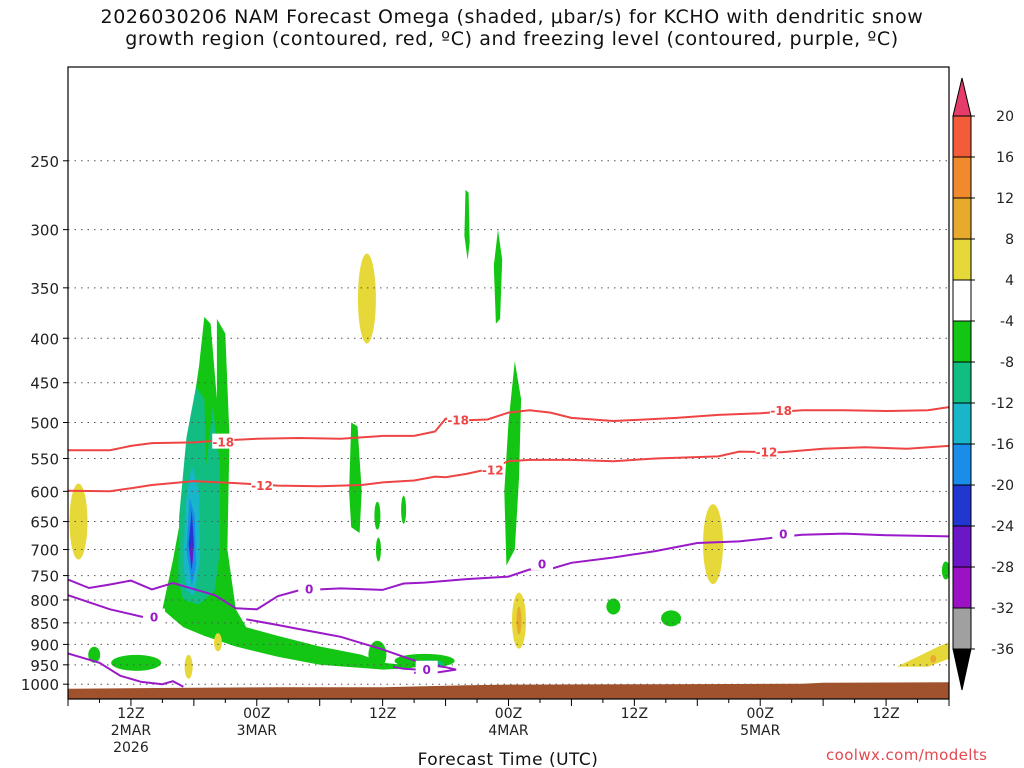 This screenshot has height=768, width=1024. I want to click on colorbar-legend: 20 16 12 8 4 -4 -8 -12 -16 -20 -24 -28 -32 -36, so click(983, 384).